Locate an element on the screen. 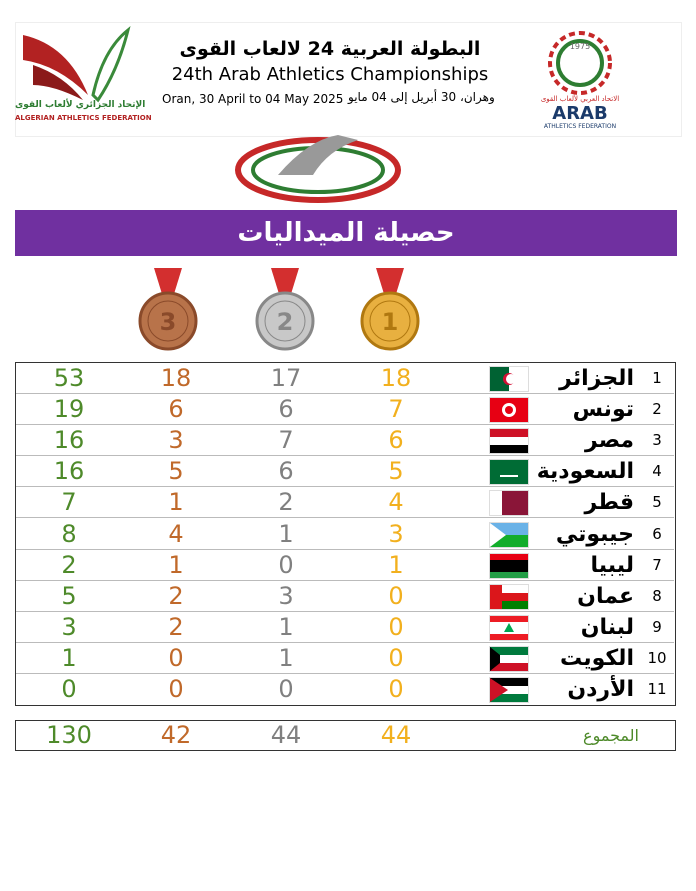 This screenshot has width=696, height=891. gold-count: 1 is located at coordinates (396, 564).